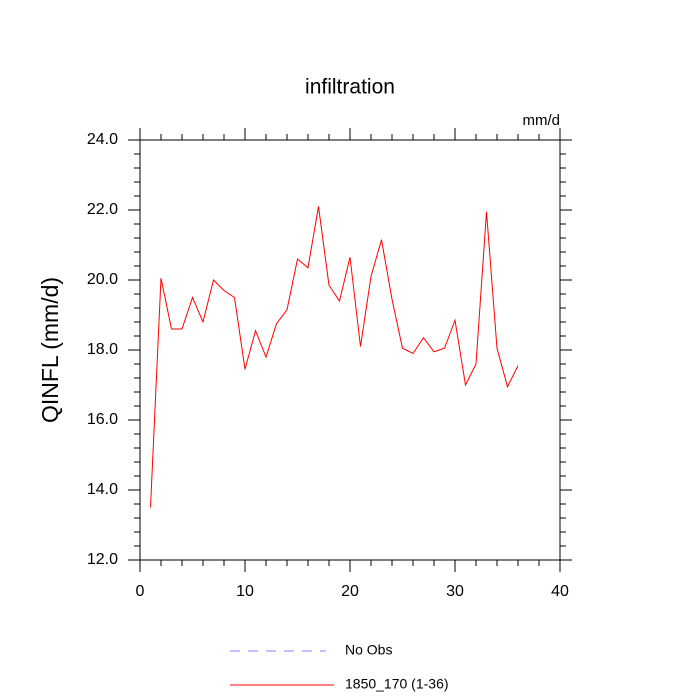  I want to click on y-tick-label: 16.0, so click(102, 419).